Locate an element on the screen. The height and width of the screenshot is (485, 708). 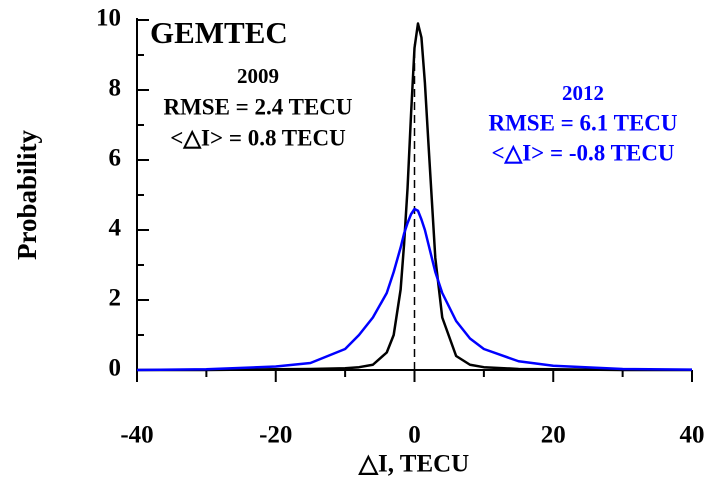
y-tick-label: 8 is located at coordinates (115, 88).